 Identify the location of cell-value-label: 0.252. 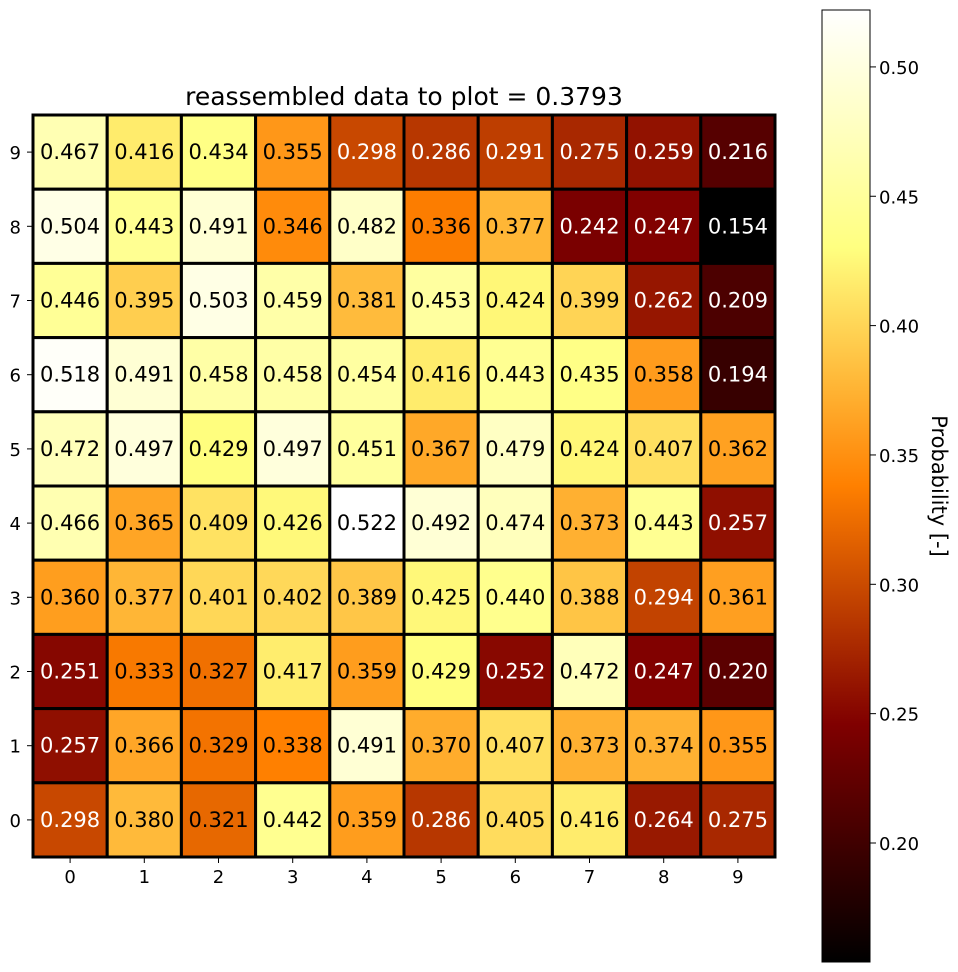
(515, 672).